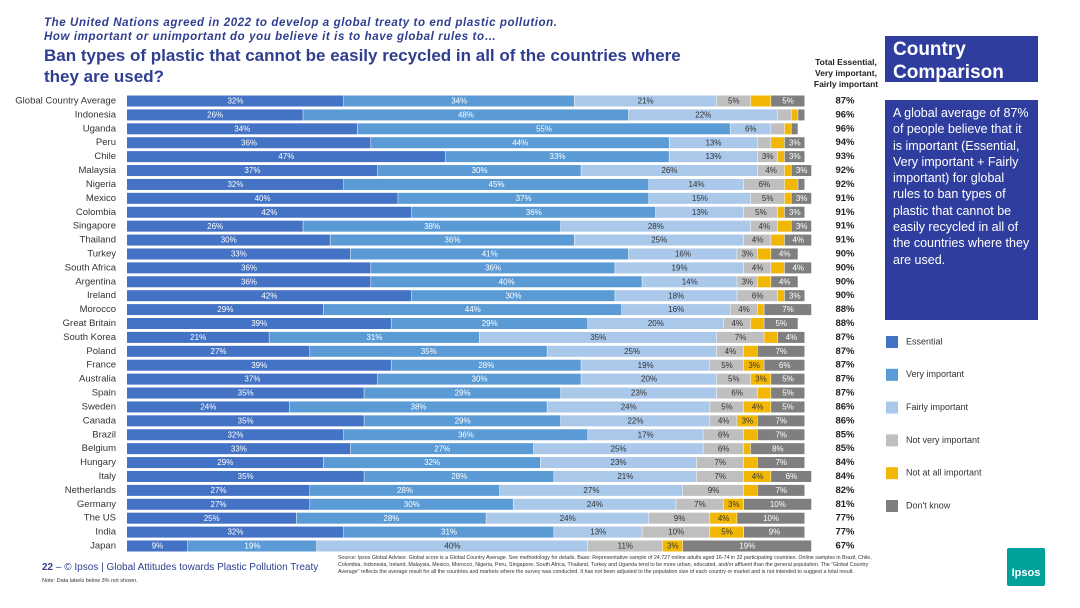  I want to click on data-label: 11%, so click(625, 546).